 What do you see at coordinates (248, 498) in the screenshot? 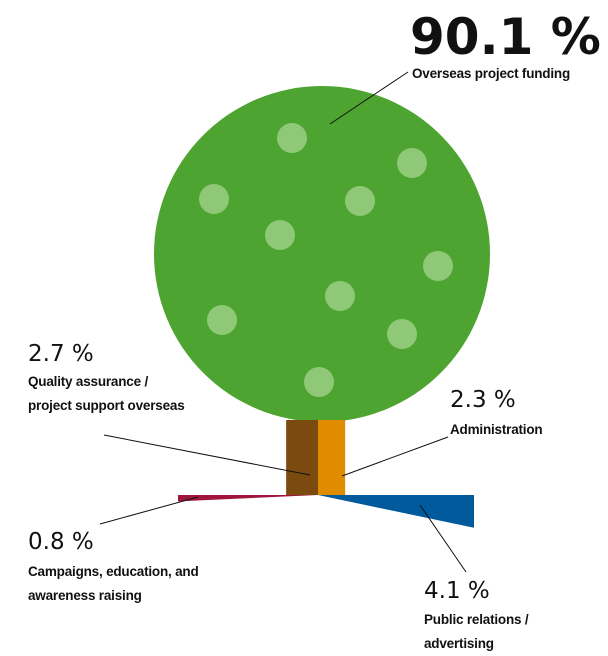
I see `root-left` at bounding box center [248, 498].